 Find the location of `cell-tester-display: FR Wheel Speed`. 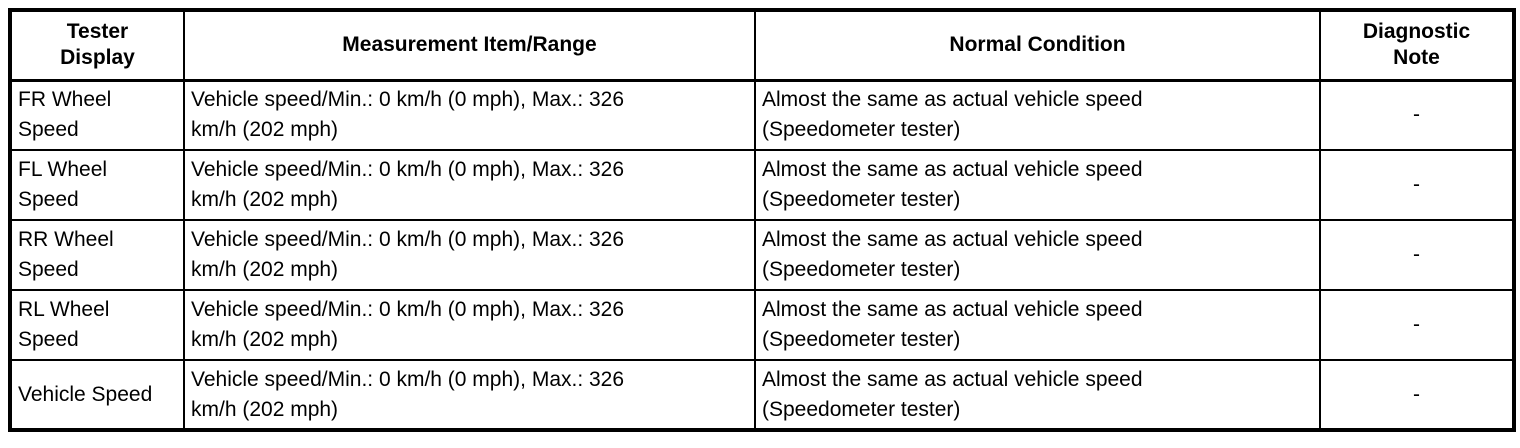

cell-tester-display: FR Wheel Speed is located at coordinates (97, 115).